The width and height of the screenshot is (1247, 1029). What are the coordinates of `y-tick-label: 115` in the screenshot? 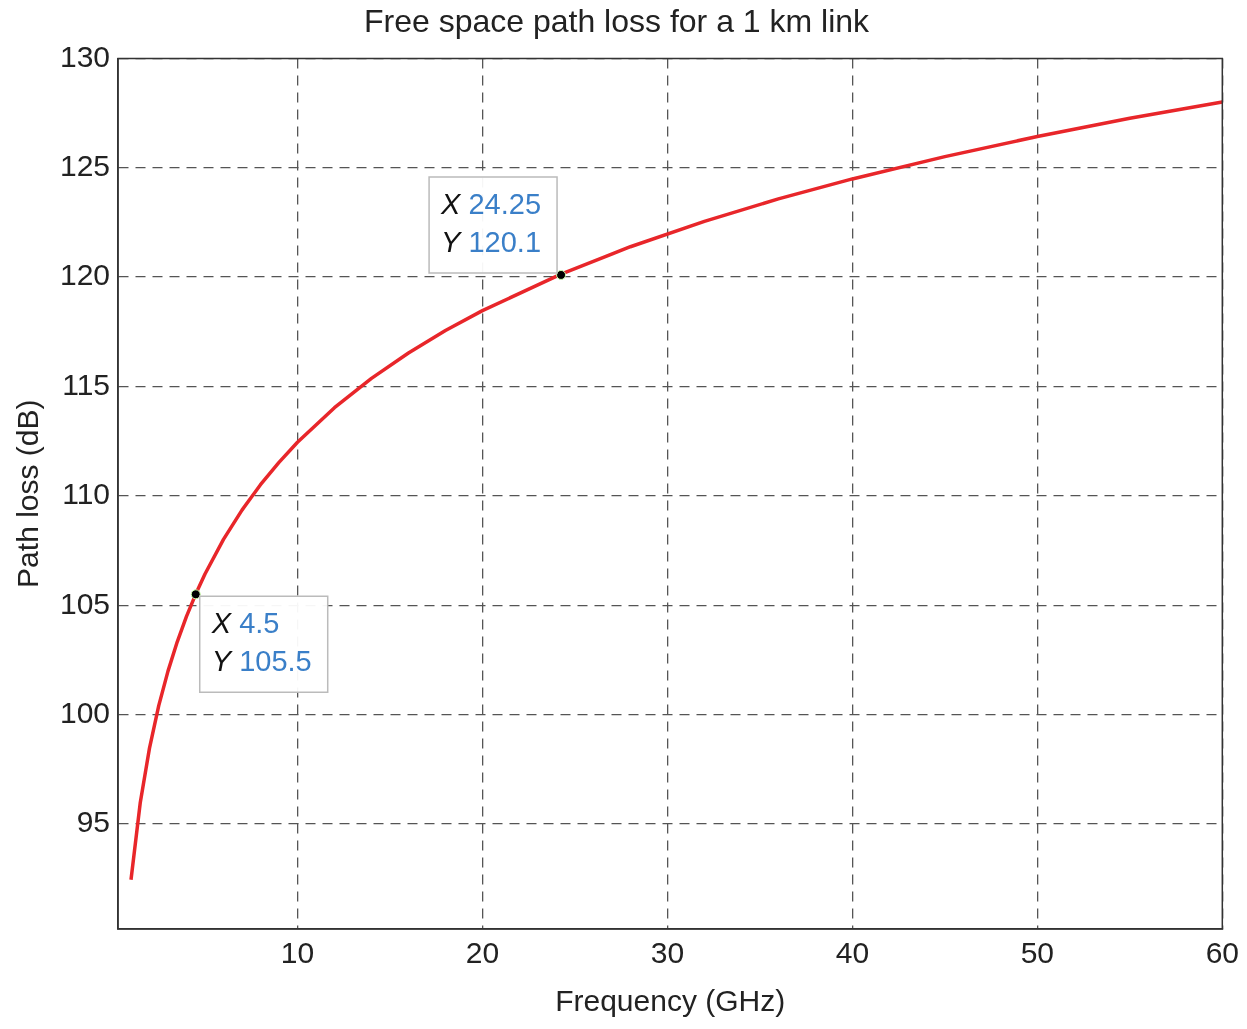 It's located at (86, 384).